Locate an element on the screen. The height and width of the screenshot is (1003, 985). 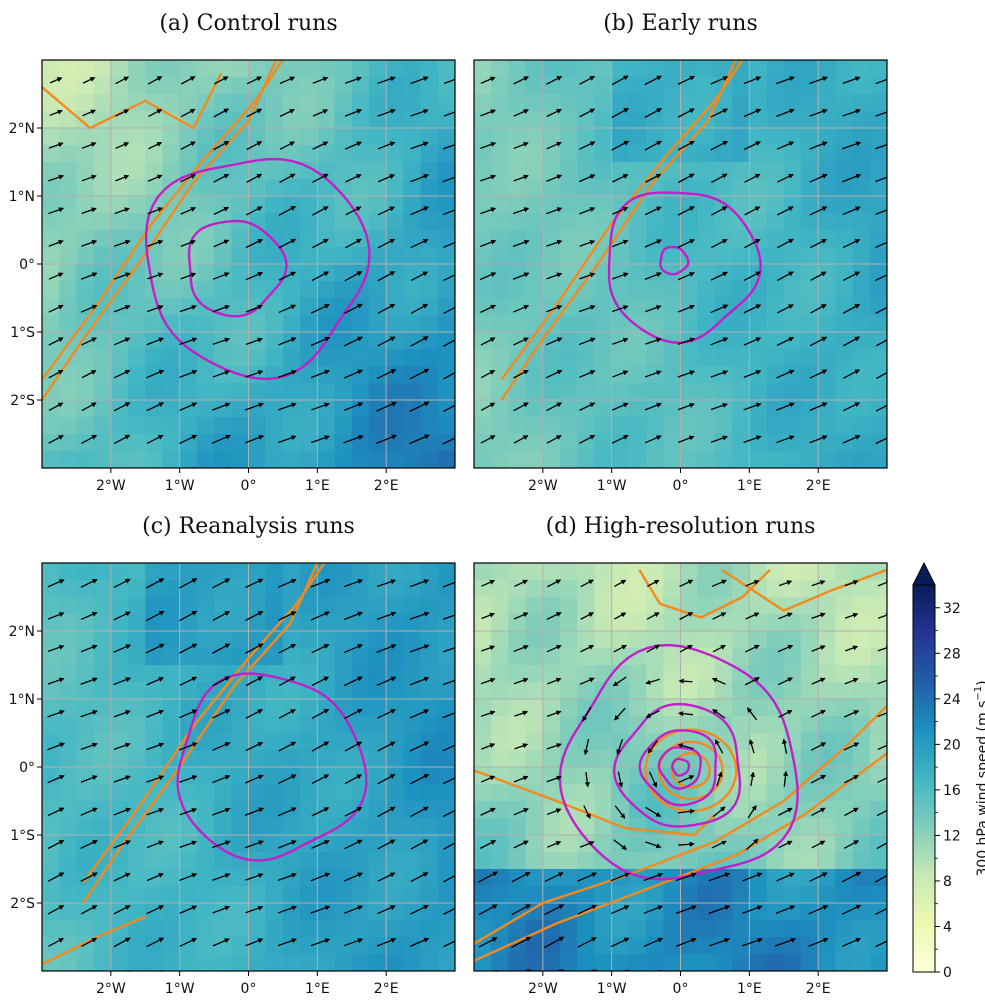
x-tick-label: 1°W is located at coordinates (612, 486).